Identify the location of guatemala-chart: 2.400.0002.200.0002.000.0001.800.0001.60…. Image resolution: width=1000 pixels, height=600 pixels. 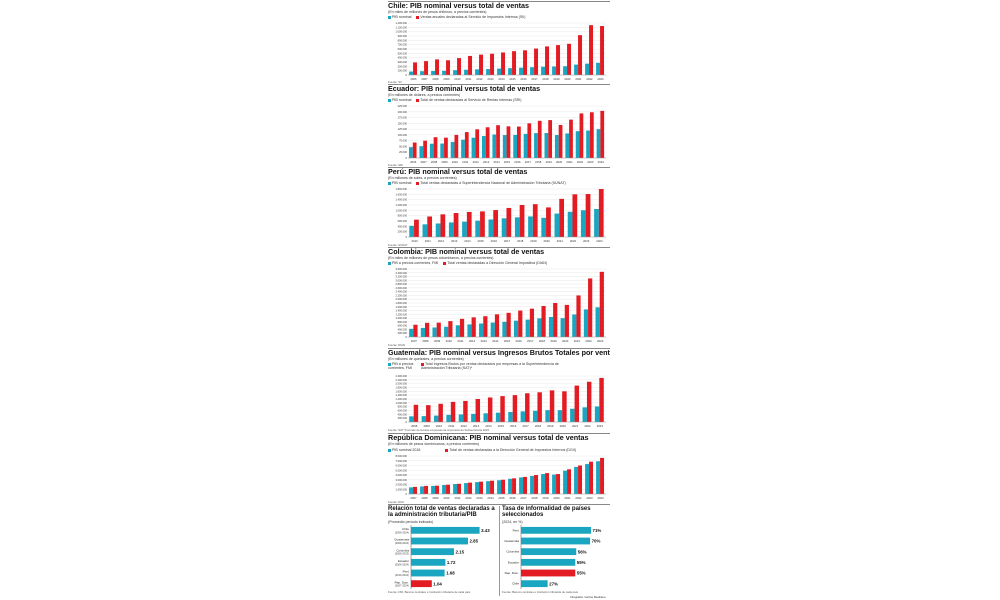
(500, 401).